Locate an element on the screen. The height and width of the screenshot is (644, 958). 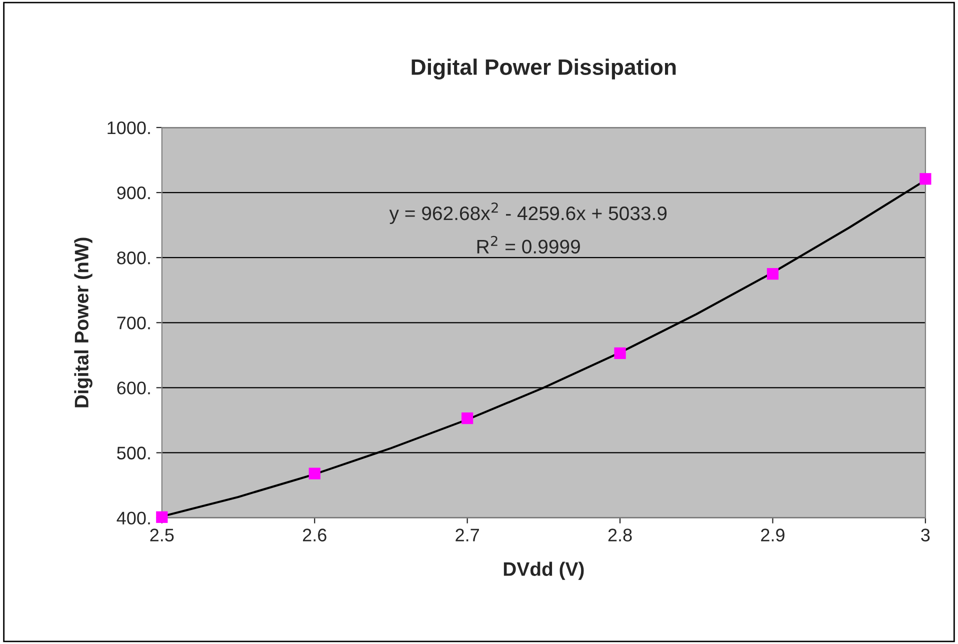
x-tick-label: 2.6 is located at coordinates (314, 535).